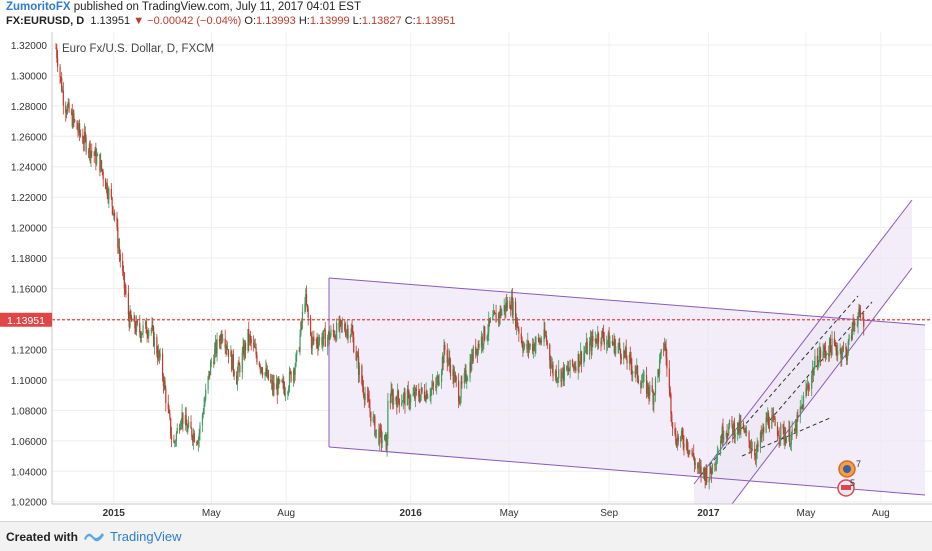 This screenshot has height=551, width=932. What do you see at coordinates (29, 381) in the screenshot?
I see `y-tick-label: 1.10000` at bounding box center [29, 381].